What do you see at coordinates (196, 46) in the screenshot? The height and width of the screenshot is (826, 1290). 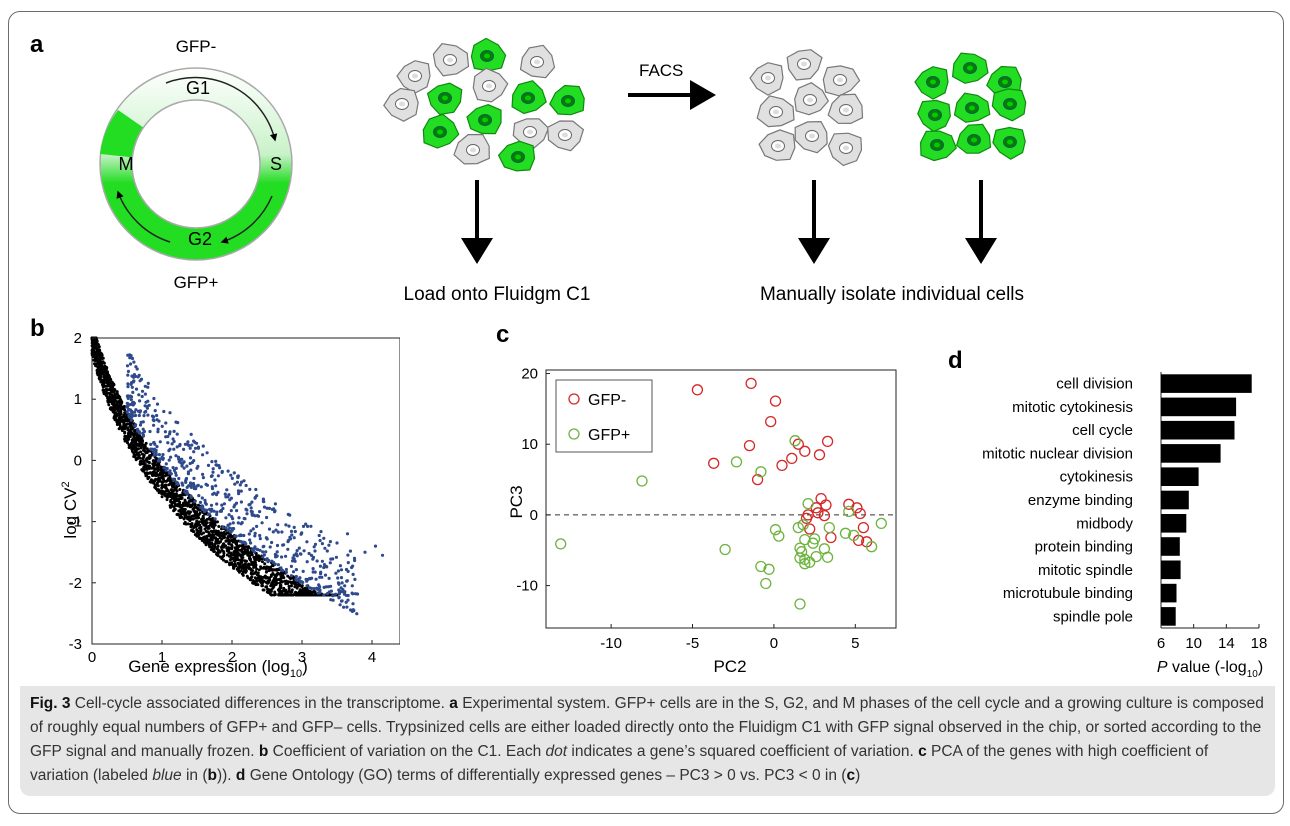 I see `cycle-top-label: GFP-` at bounding box center [196, 46].